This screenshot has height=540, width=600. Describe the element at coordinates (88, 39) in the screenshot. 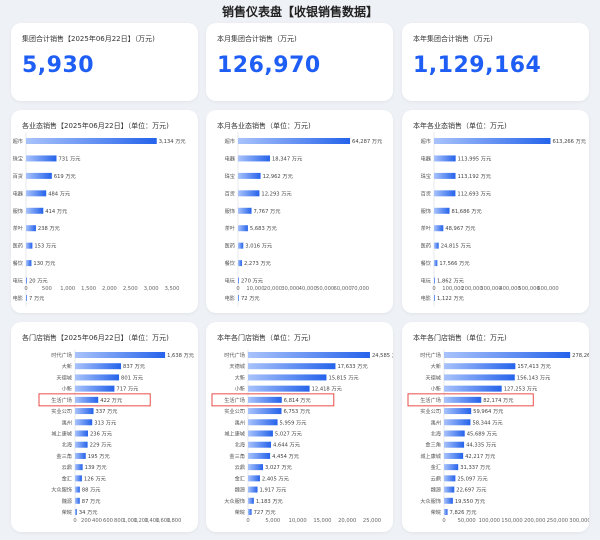

I see `kpi-label: 集团合计销售【2025年06月22日】（万元)` at that location.